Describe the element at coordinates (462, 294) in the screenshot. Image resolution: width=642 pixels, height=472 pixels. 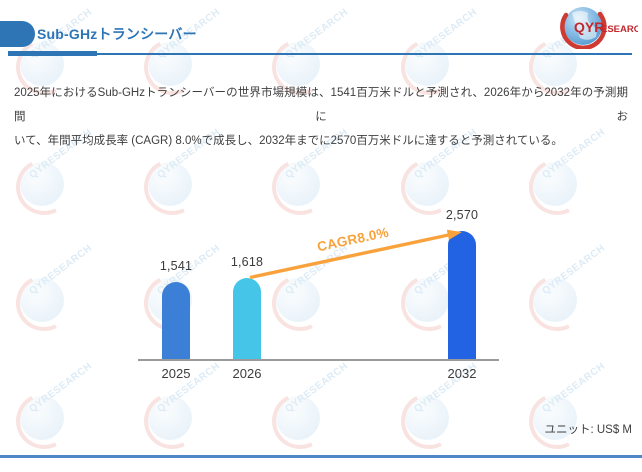
I see `bar-2032` at that location.